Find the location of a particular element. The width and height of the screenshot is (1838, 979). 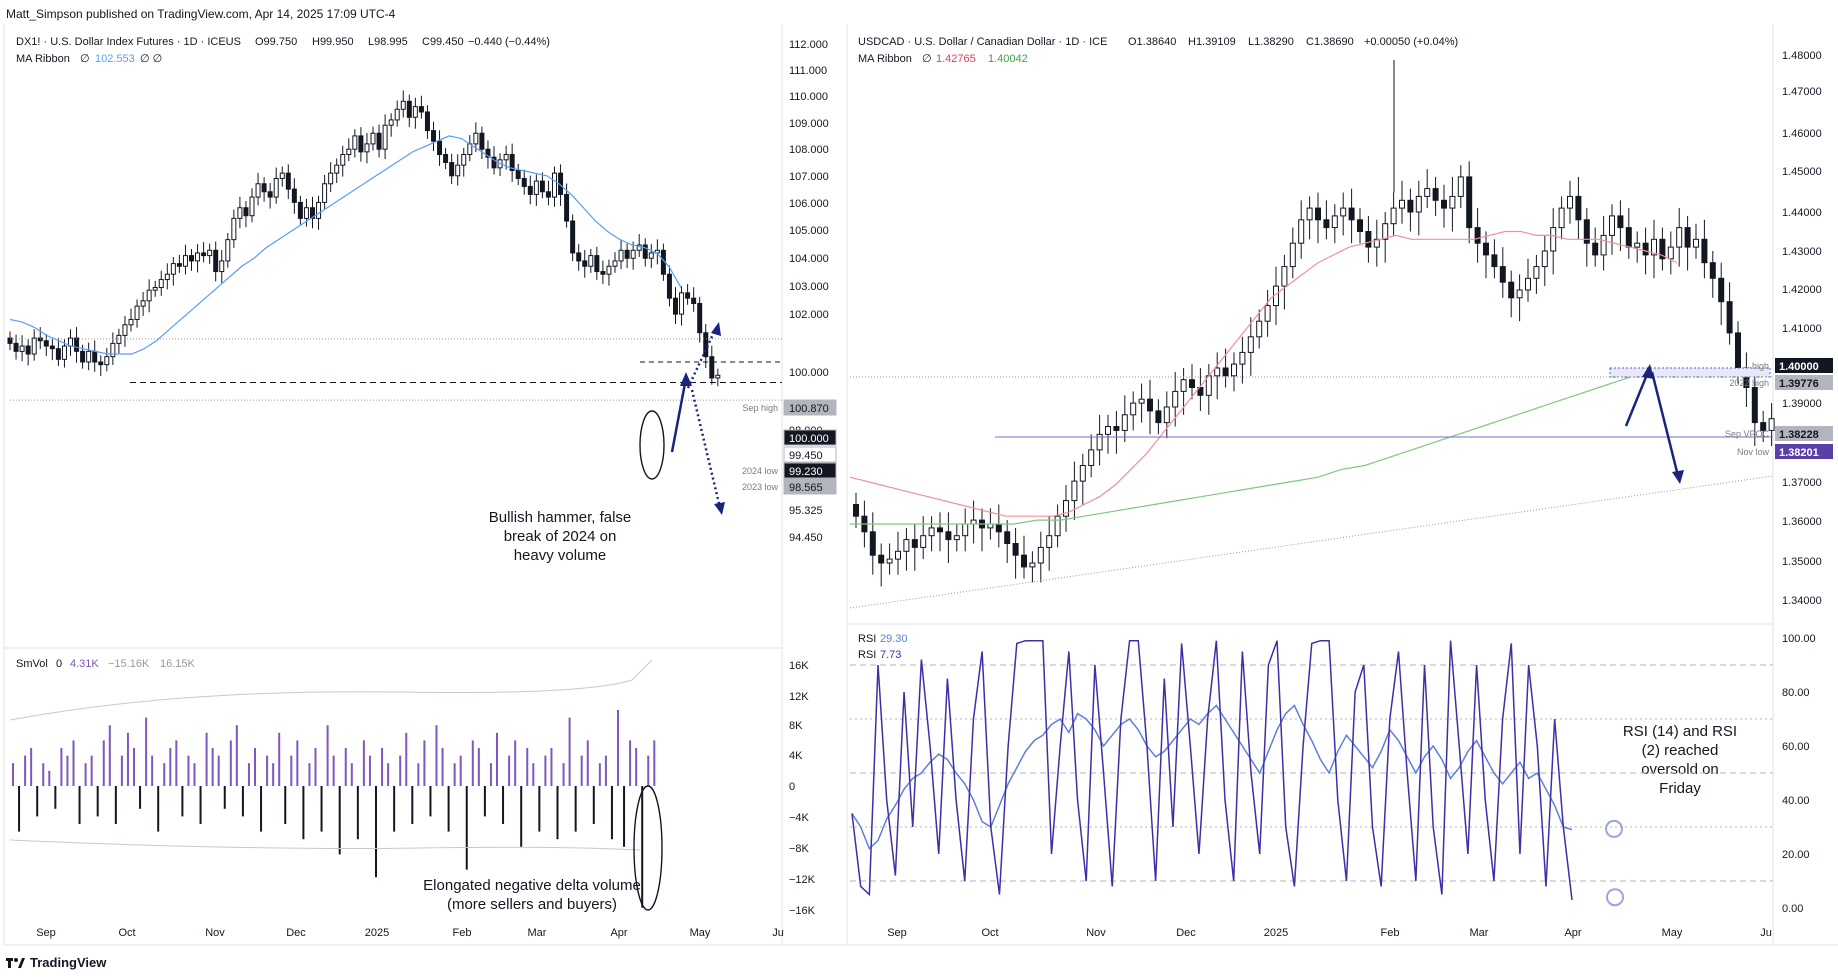

usdcad-x-tick: Nov is located at coordinates (1096, 933).